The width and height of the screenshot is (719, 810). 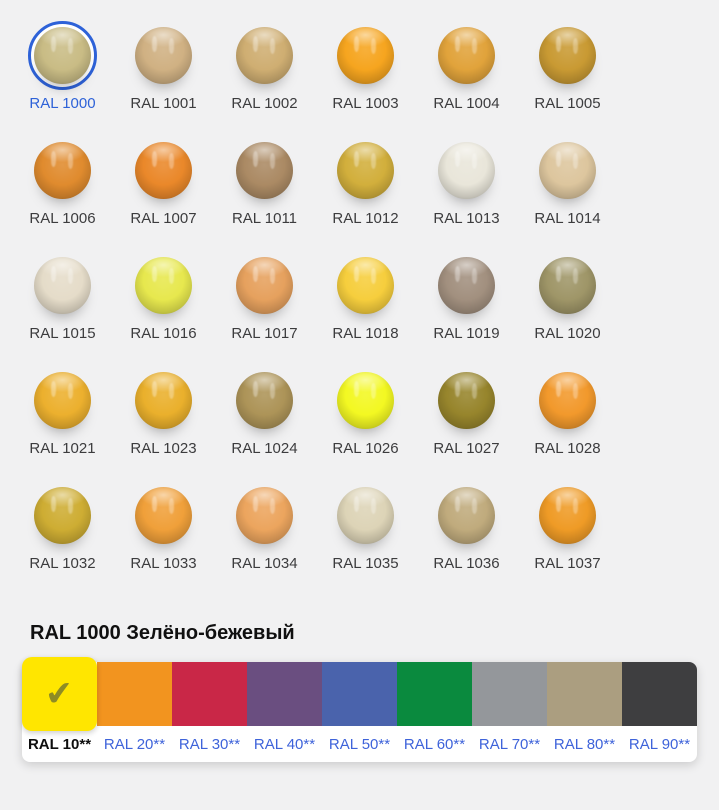 What do you see at coordinates (62, 301) in the screenshot?
I see `ral-color-item: RAL 1015` at bounding box center [62, 301].